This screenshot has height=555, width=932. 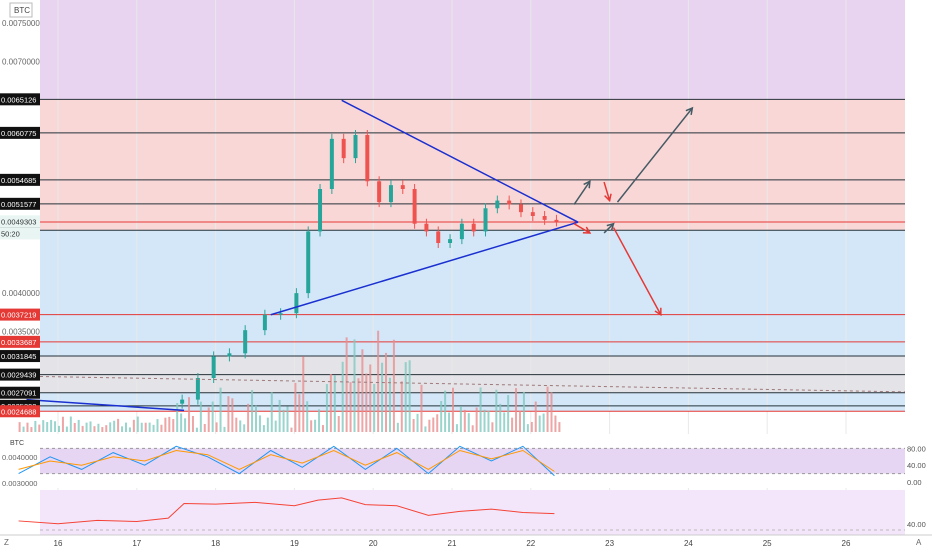 What do you see at coordinates (767, 543) in the screenshot?
I see `x-tick-label: 25` at bounding box center [767, 543].